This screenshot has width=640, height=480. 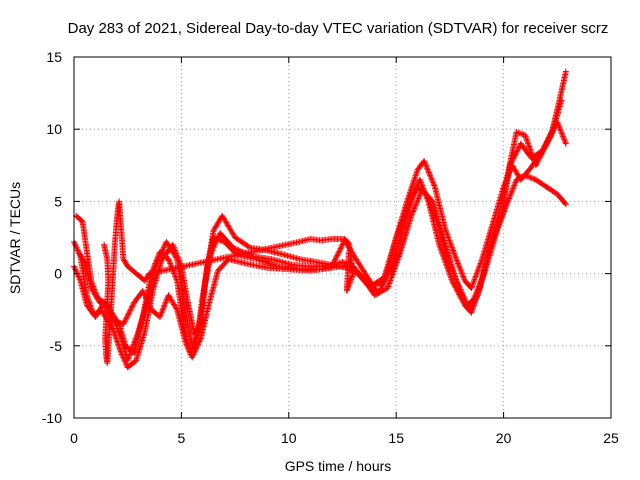 What do you see at coordinates (396, 438) in the screenshot?
I see `x-tick-label: 15` at bounding box center [396, 438].